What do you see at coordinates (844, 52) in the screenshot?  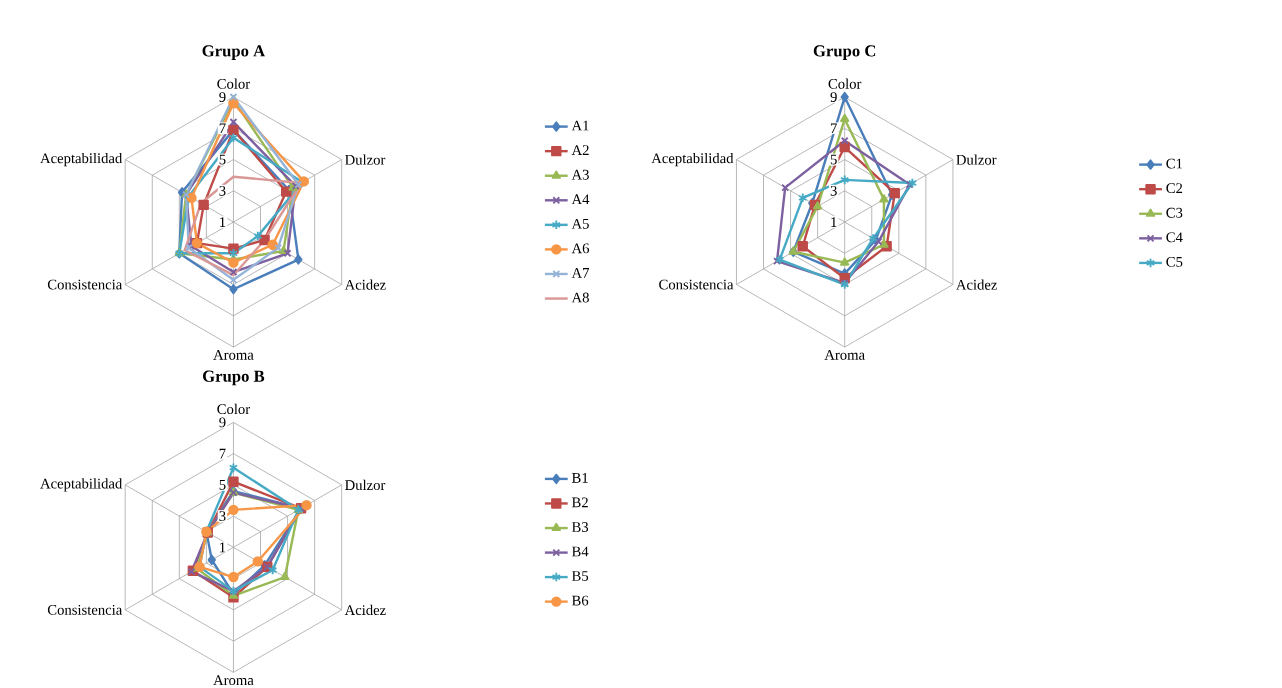 I see `chart-title: Grupo C` at bounding box center [844, 52].